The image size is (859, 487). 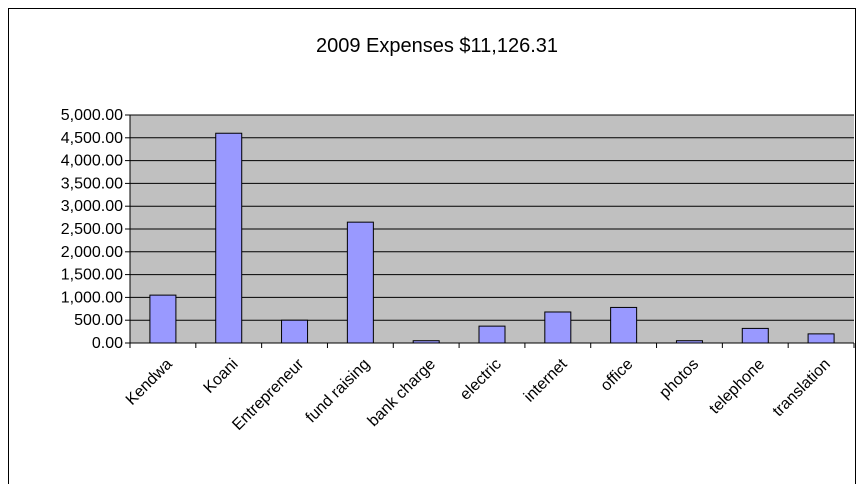 What do you see at coordinates (92, 252) in the screenshot?
I see `y-tick-label: 2,000.00` at bounding box center [92, 252].